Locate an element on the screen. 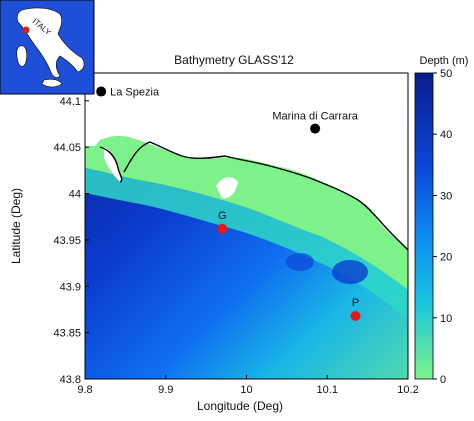 The height and width of the screenshot is (421, 474). y-tick-label: 43.8 is located at coordinates (70, 380).